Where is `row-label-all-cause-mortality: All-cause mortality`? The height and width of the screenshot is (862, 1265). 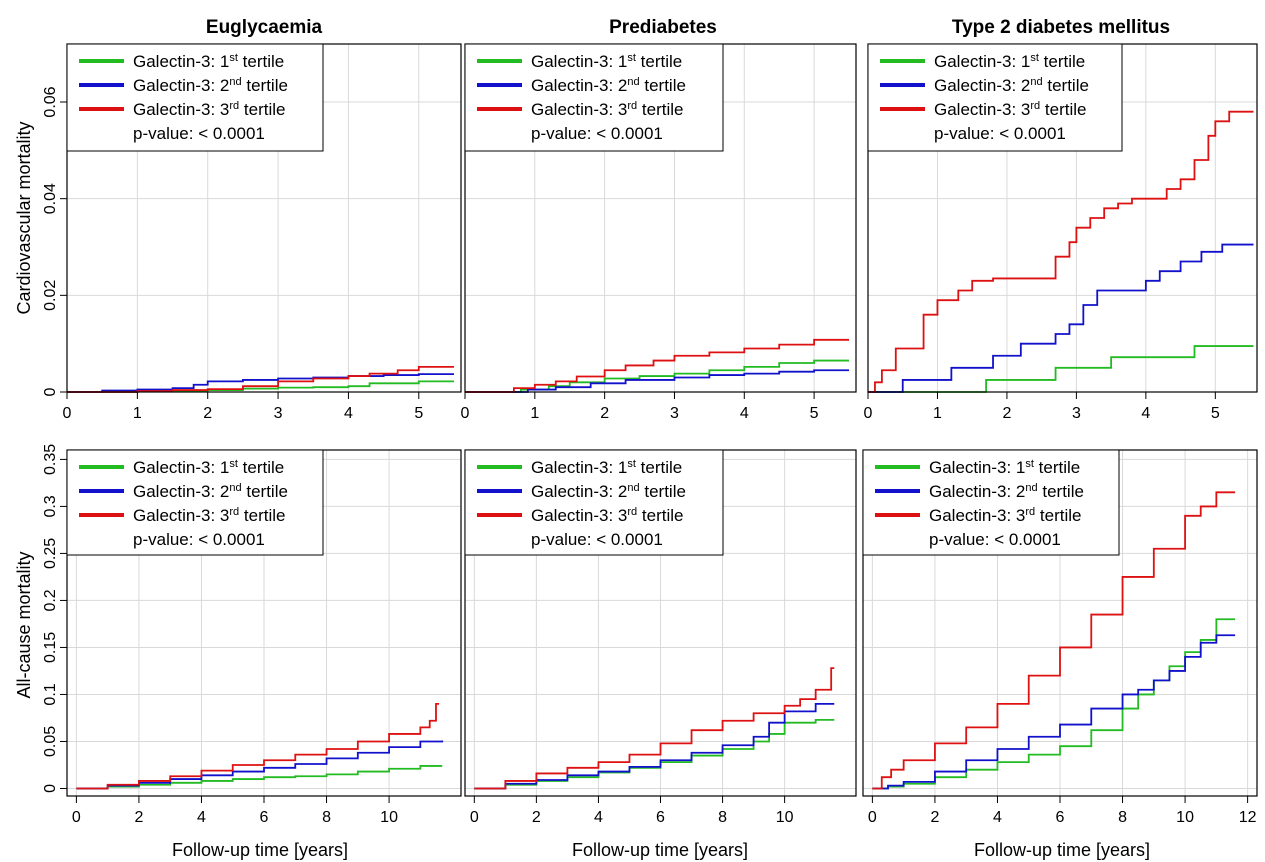
row-label-all-cause-mortality: All-cause mortality is located at coordinates (24, 624).